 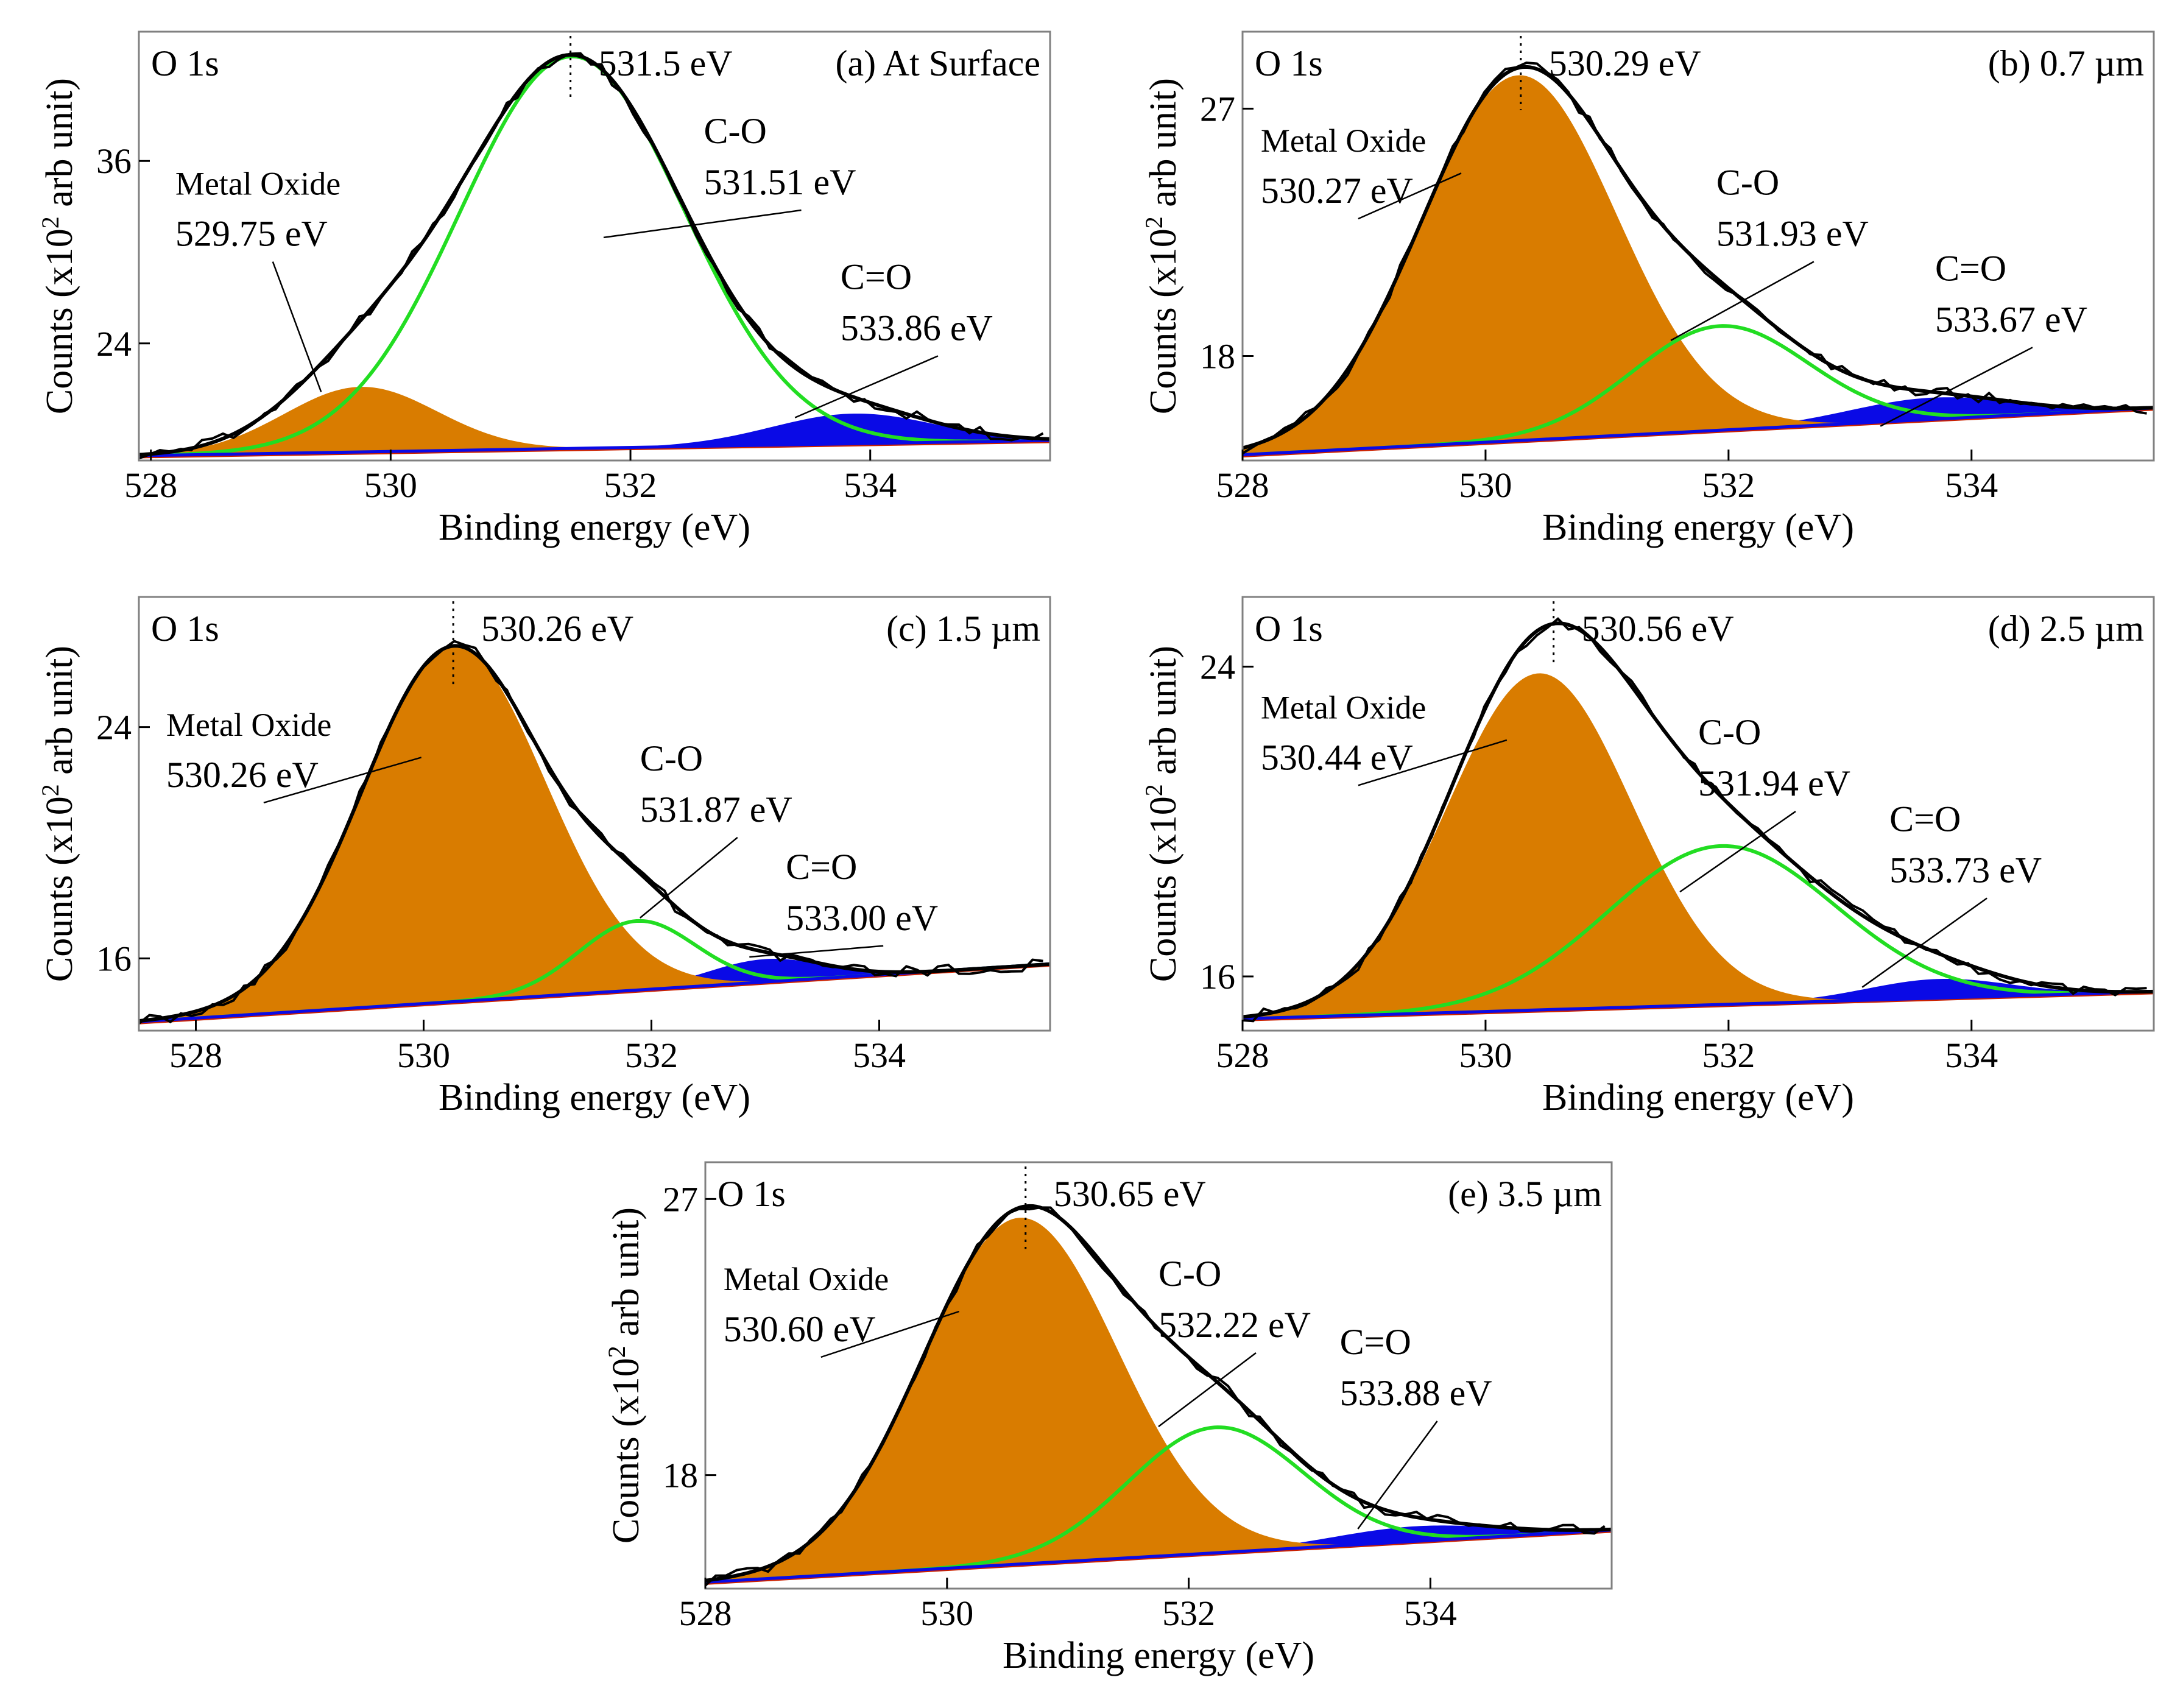 I want to click on c-o-leader-line-d, so click(x=1737, y=852).